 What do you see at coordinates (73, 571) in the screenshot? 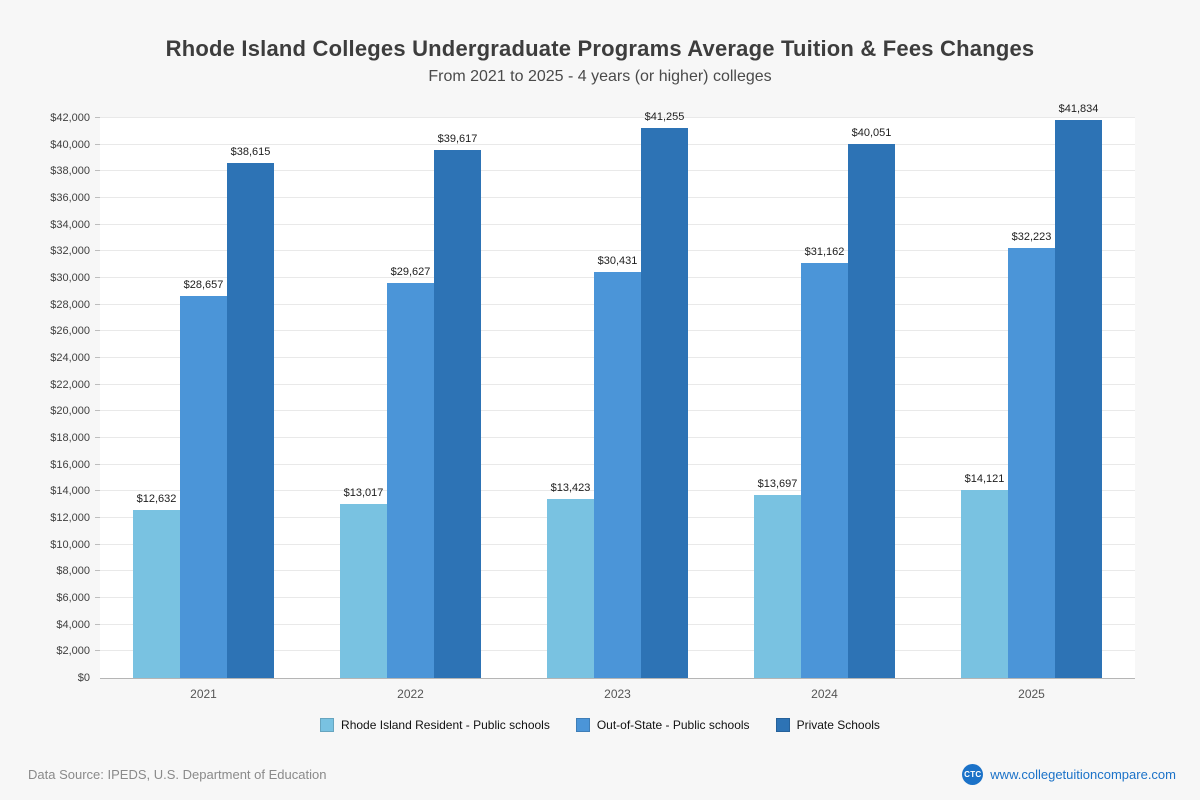
I see `y-tick-label: $8,000` at bounding box center [73, 571].